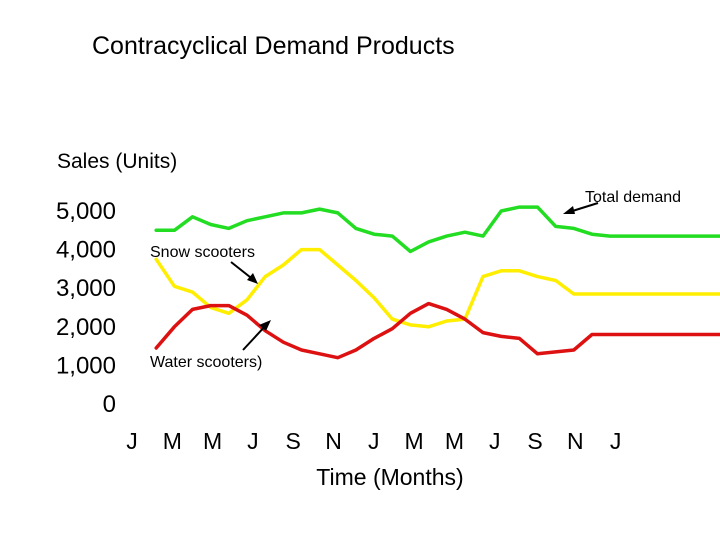 The width and height of the screenshot is (720, 540). Describe the element at coordinates (273, 46) in the screenshot. I see `chart-title: Contracyclical Demand Products` at that location.